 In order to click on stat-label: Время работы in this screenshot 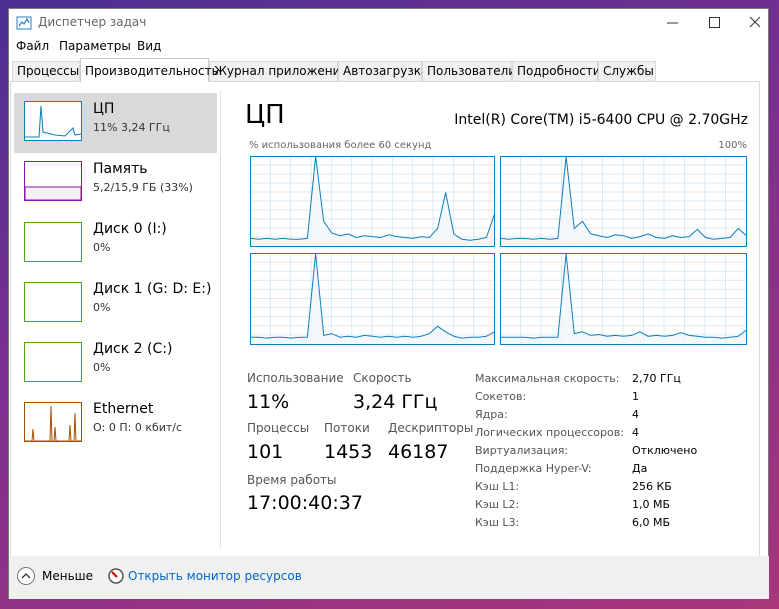, I will do `click(292, 480)`.